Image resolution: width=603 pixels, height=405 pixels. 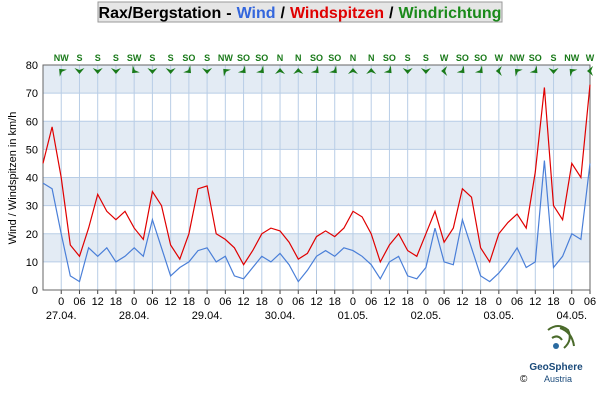 What do you see at coordinates (32, 122) in the screenshot?
I see `y-tick-label: 60` at bounding box center [32, 122].